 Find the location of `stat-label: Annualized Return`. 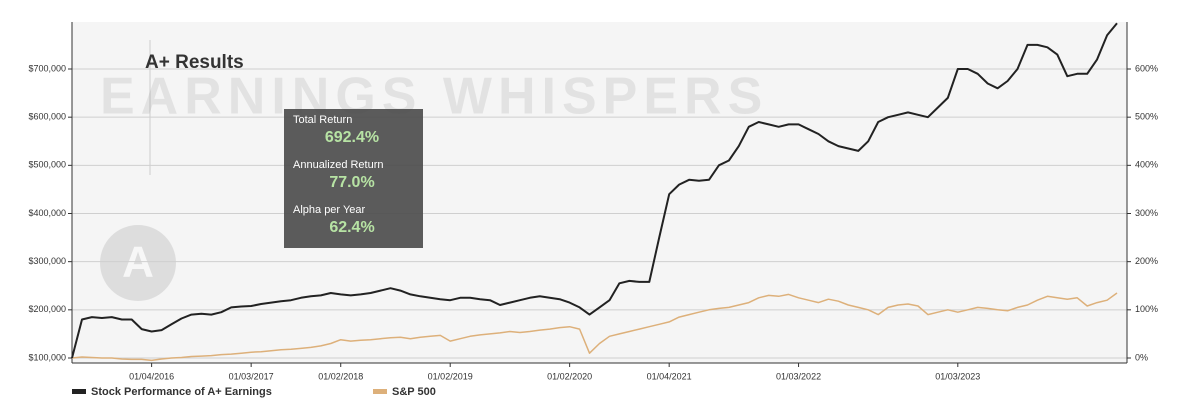

stat-label: Annualized Return is located at coordinates (338, 165).